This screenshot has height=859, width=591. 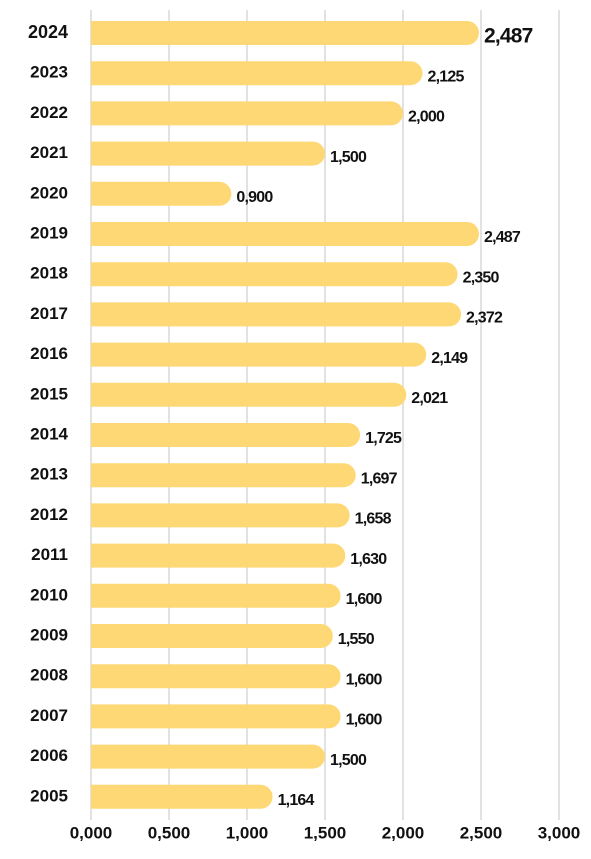 I want to click on y-tick-label: 2017, so click(x=49, y=313).